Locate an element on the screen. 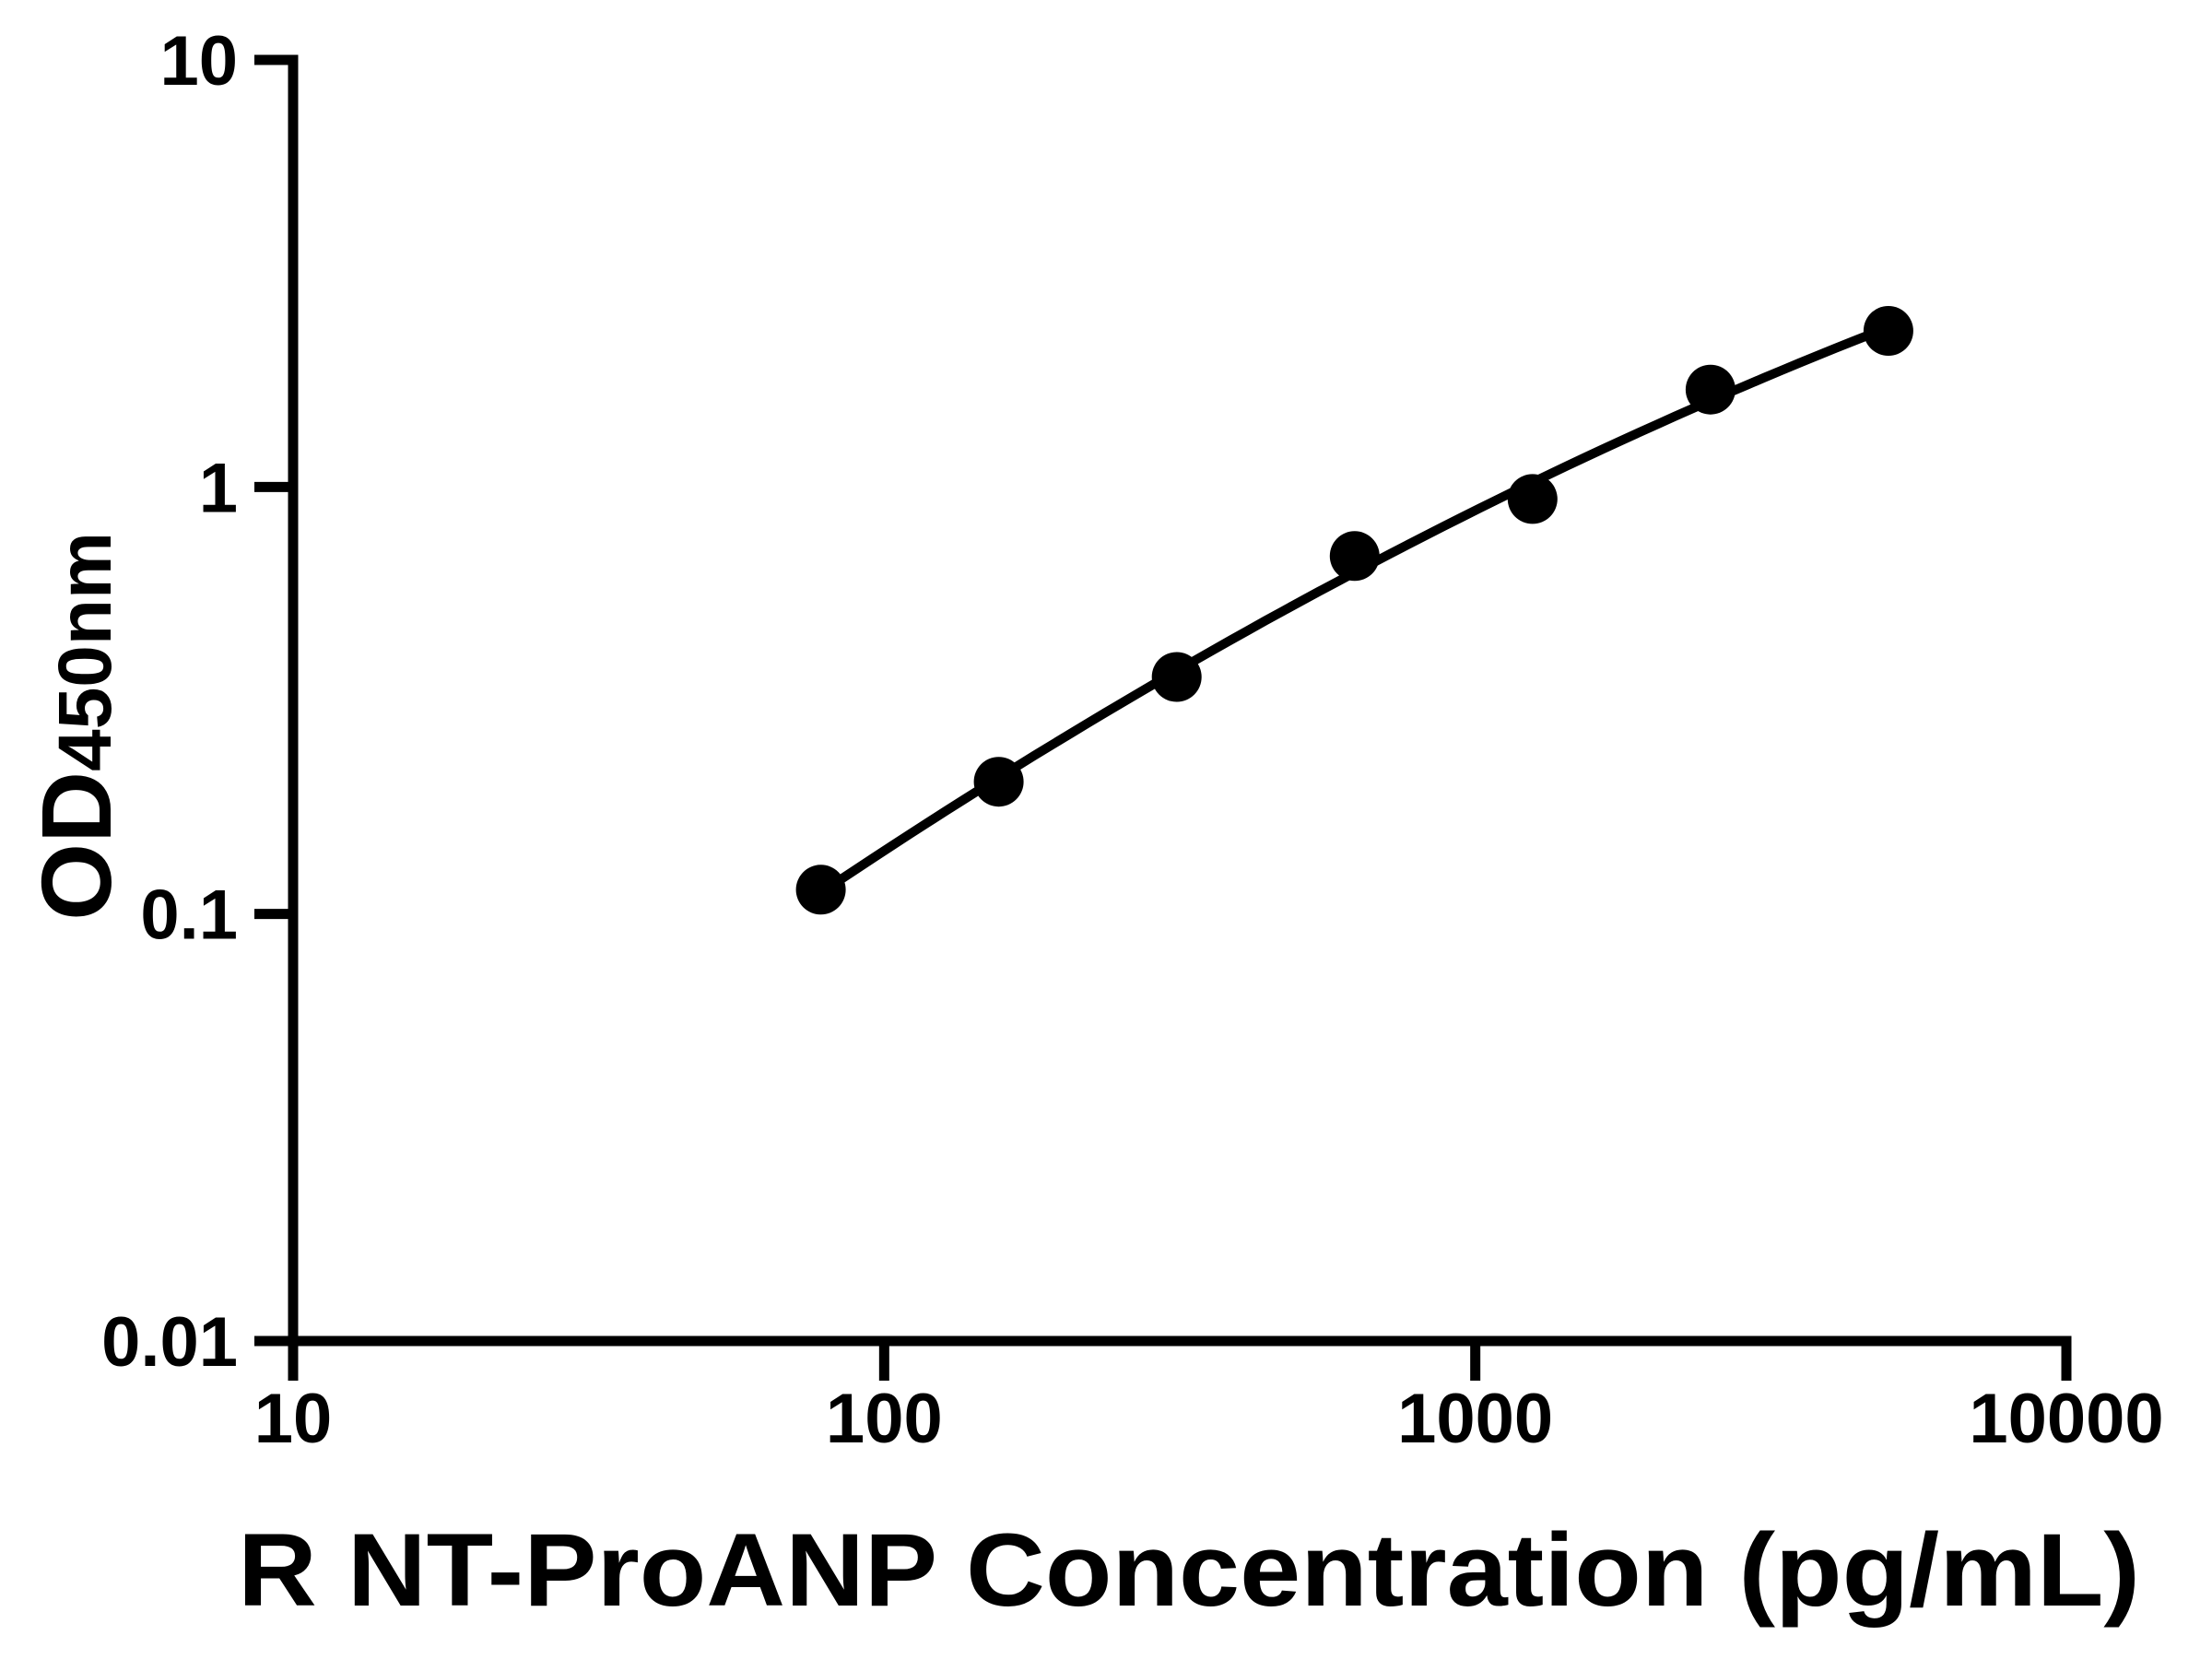  y-axis-title: OD450nm is located at coordinates (76, 726).